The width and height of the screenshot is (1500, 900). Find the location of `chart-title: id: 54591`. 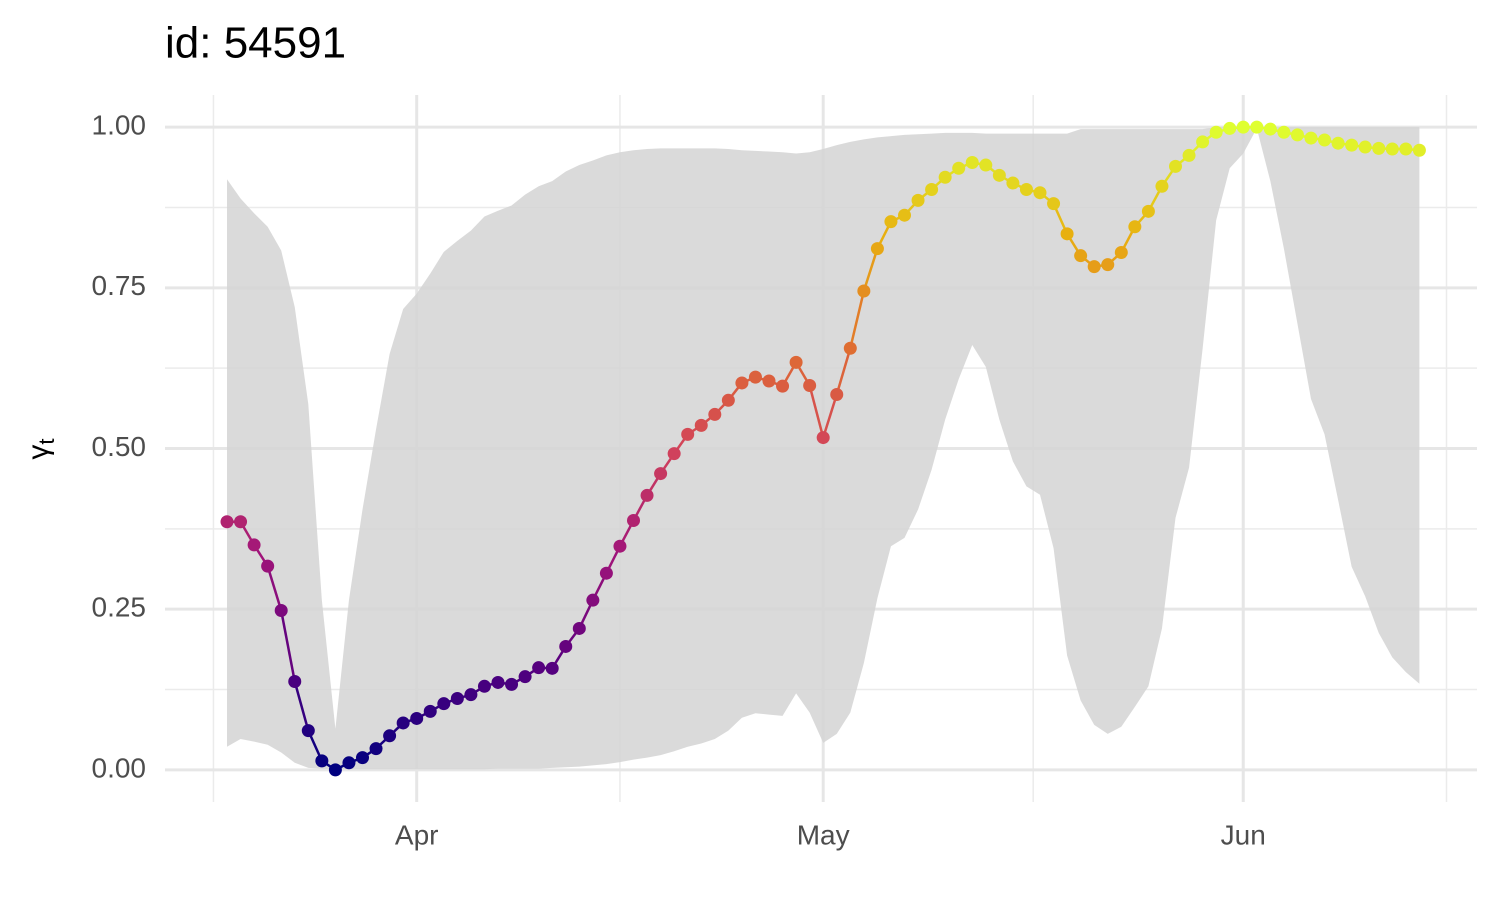

chart-title: id: 54591 is located at coordinates (255, 43).